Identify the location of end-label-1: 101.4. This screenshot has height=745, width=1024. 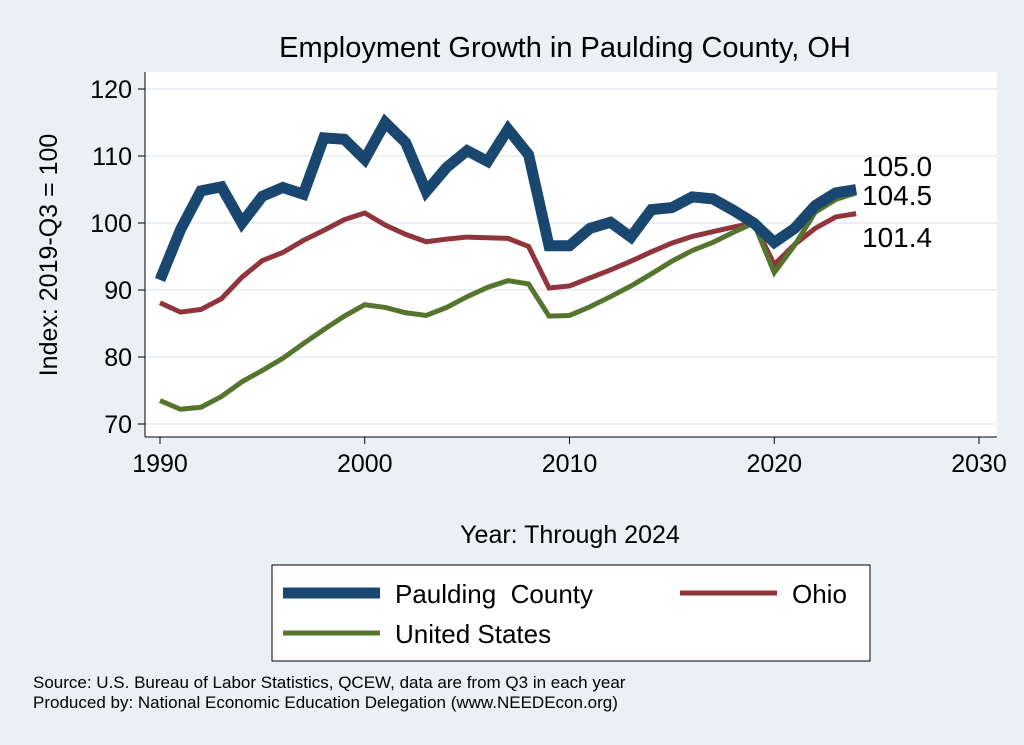
(897, 237).